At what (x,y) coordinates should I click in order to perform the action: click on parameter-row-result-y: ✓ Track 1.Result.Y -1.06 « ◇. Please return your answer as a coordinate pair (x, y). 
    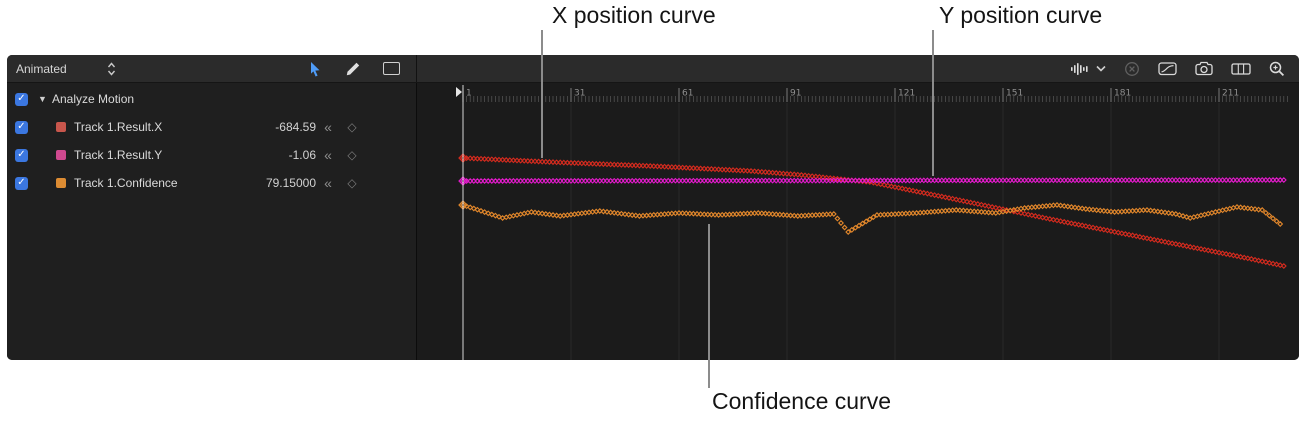
    Looking at the image, I should click on (211, 155).